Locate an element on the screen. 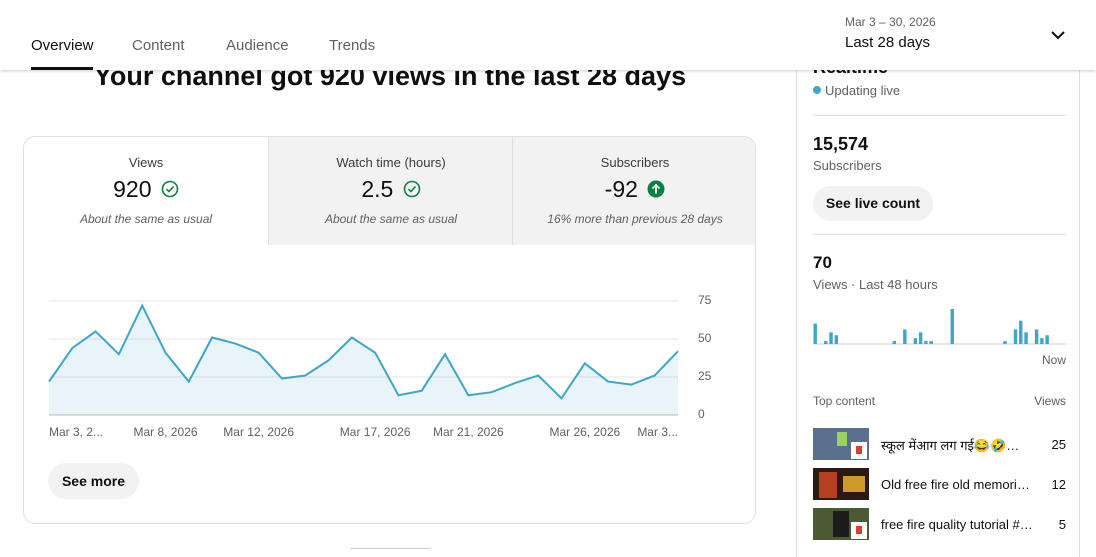 This screenshot has height=557, width=1096. subscriber-count: 15,574 is located at coordinates (841, 144).